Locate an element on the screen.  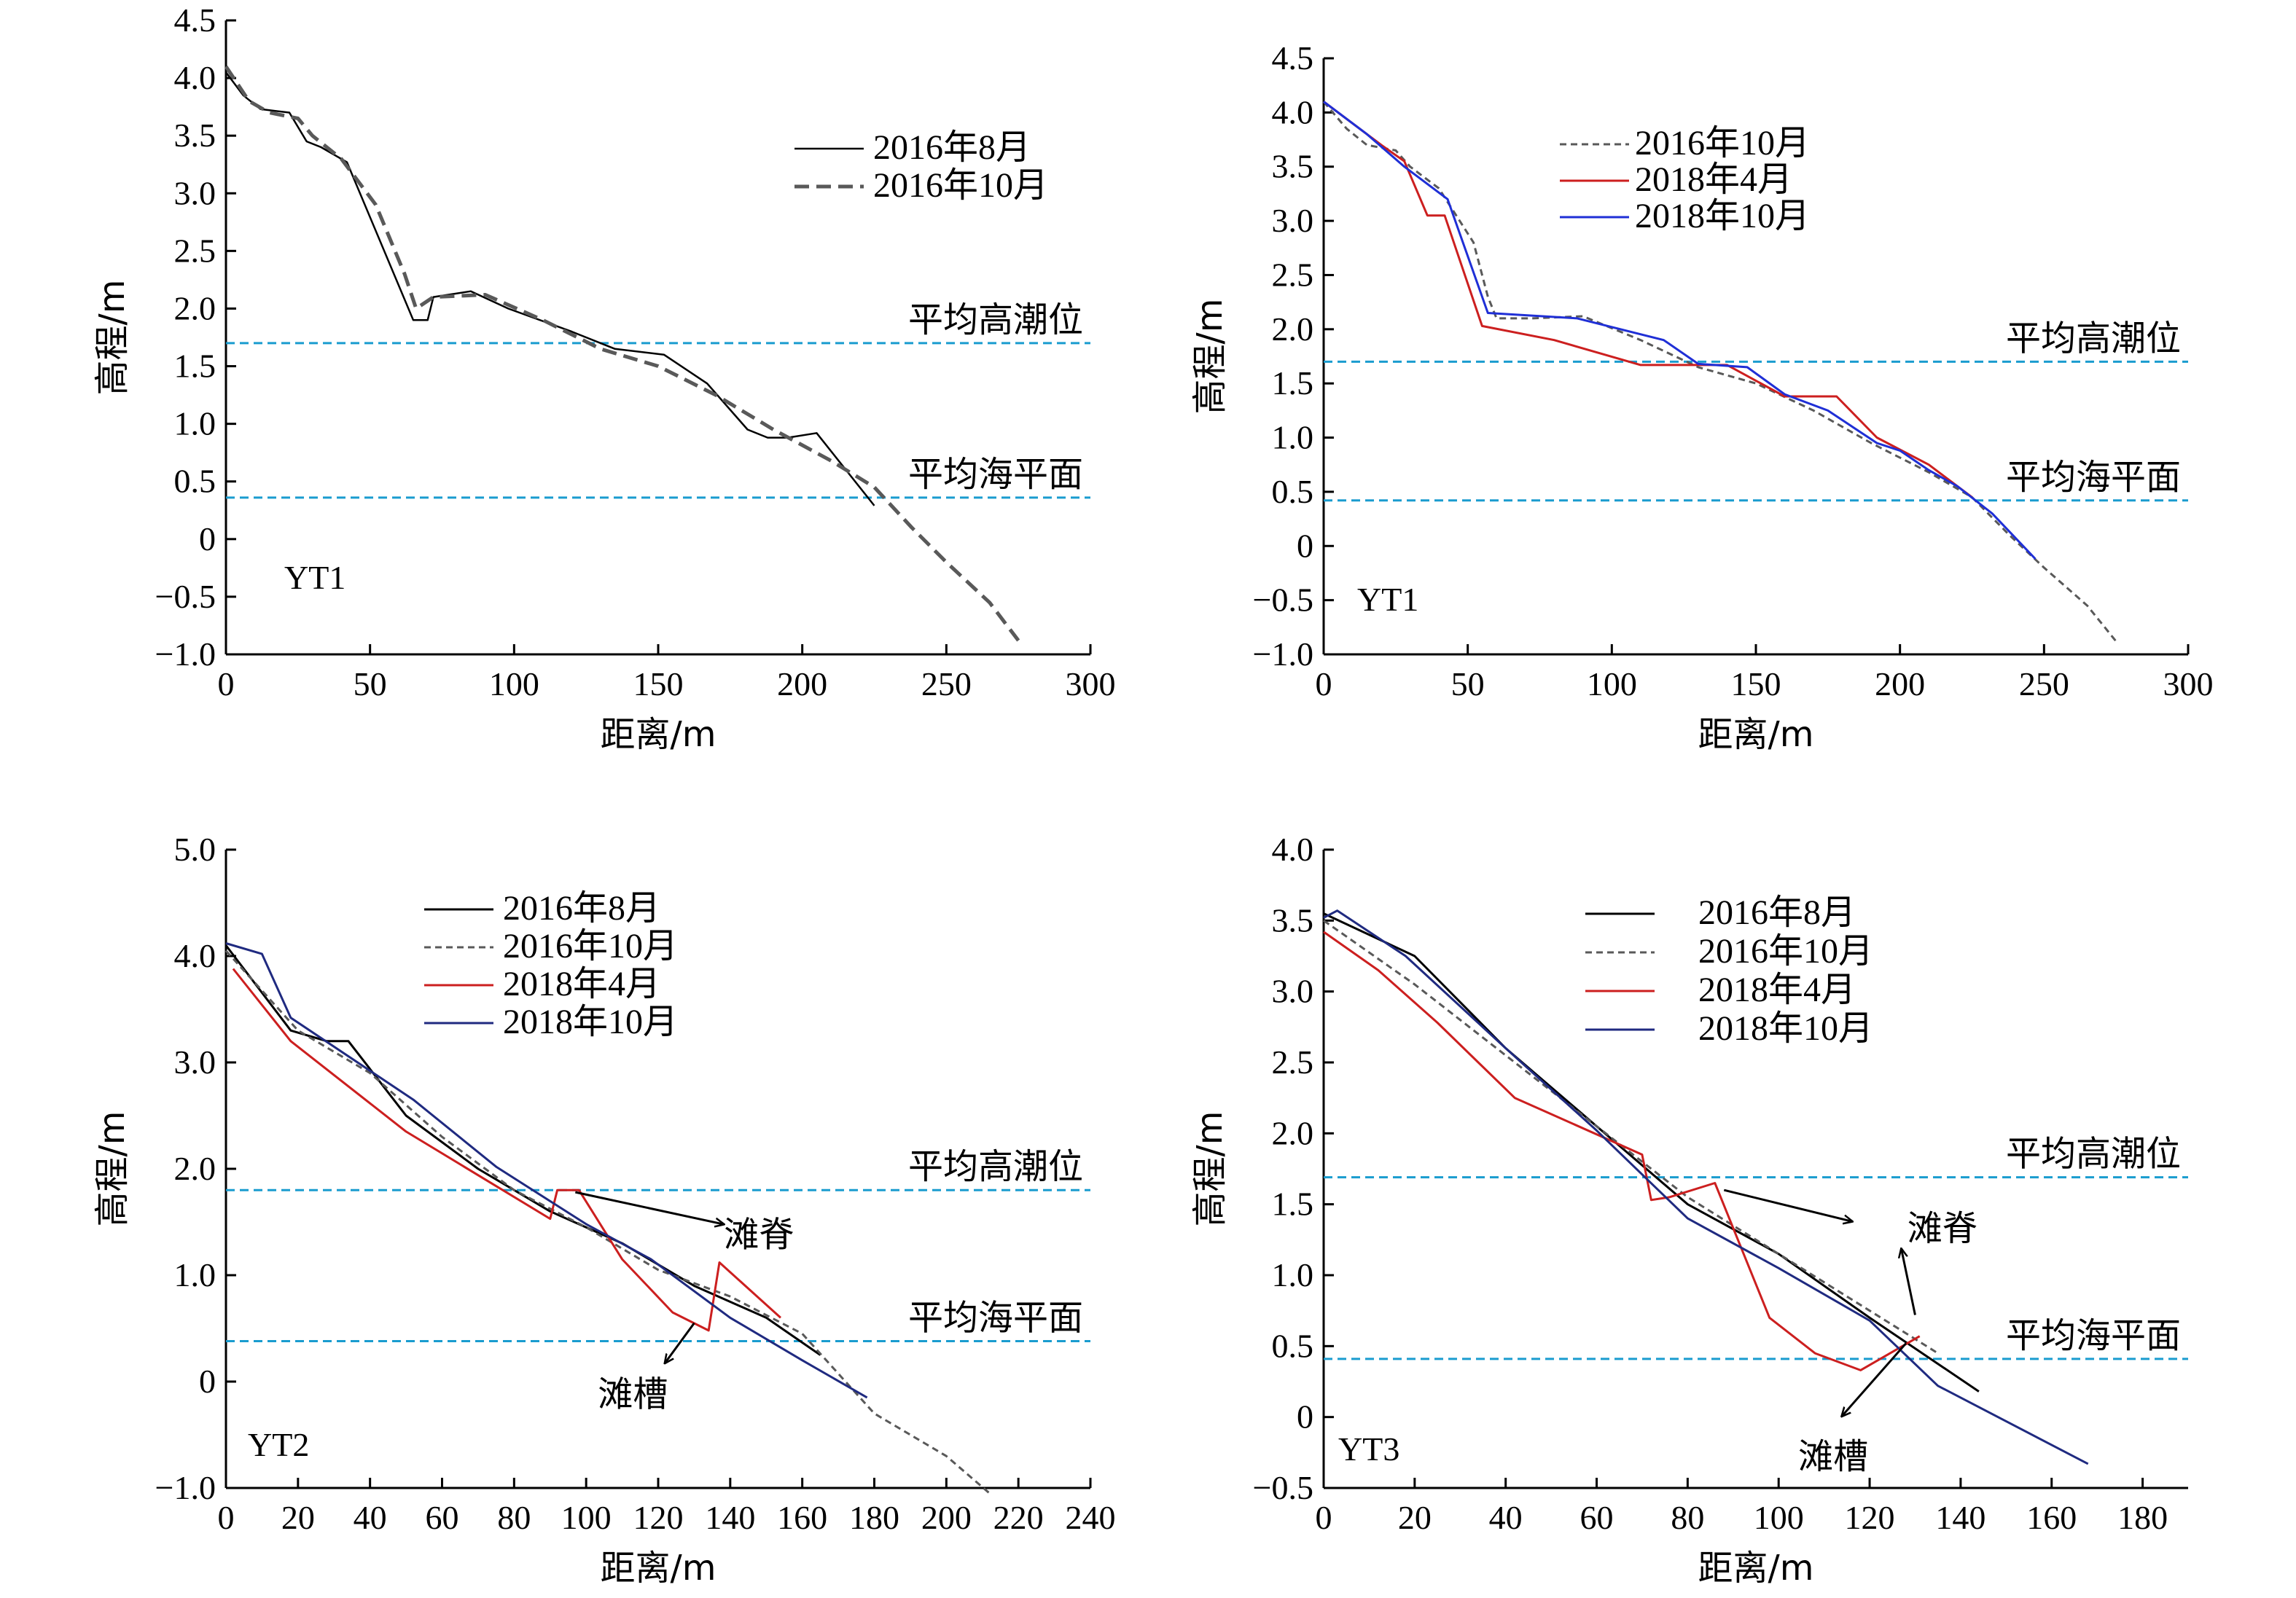
legend-label: 2016年8月 is located at coordinates (952, 147).